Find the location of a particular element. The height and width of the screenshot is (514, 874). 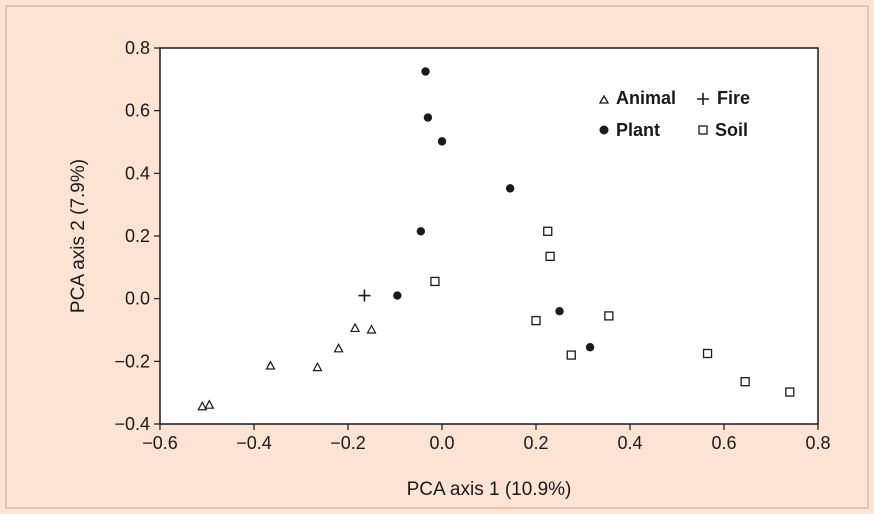

legend-label-soil: Soil is located at coordinates (731, 130).